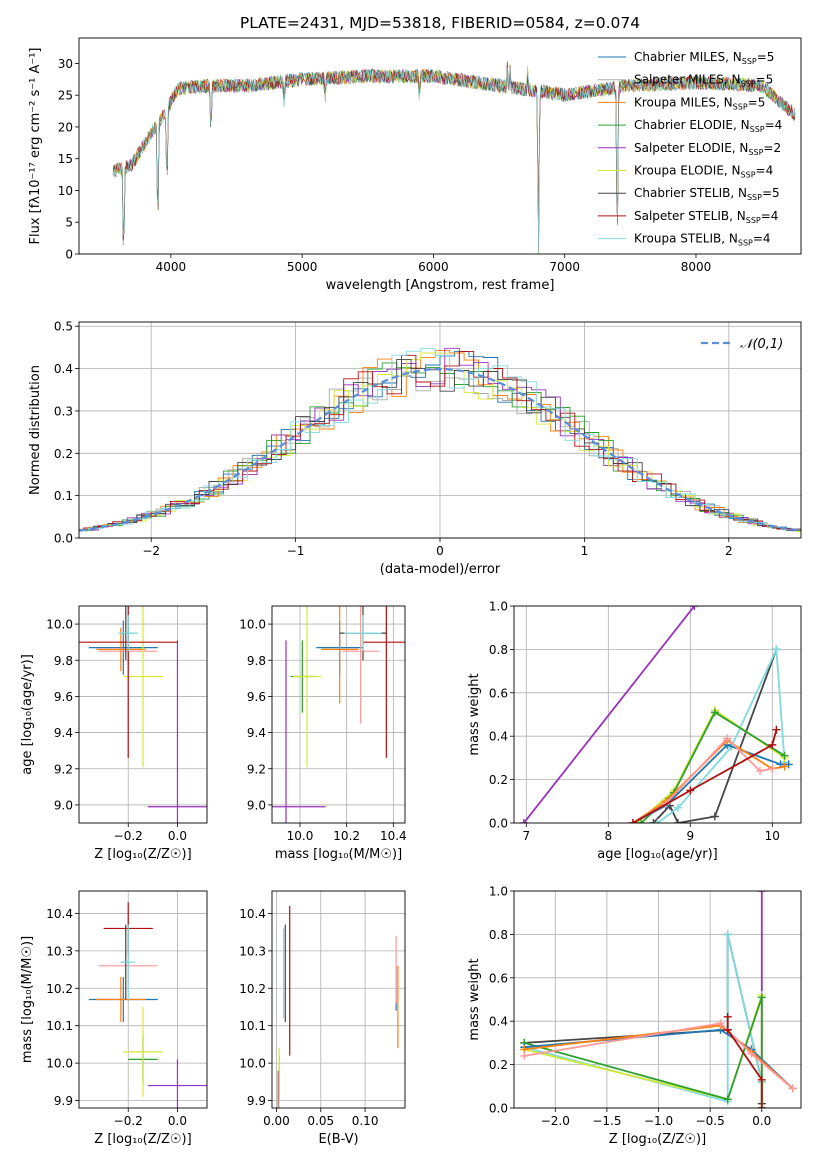 Image resolution: width=819 pixels, height=1170 pixels. What do you see at coordinates (608, 836) in the screenshot?
I see `weight-vs-age-xtick-label: 8` at bounding box center [608, 836].